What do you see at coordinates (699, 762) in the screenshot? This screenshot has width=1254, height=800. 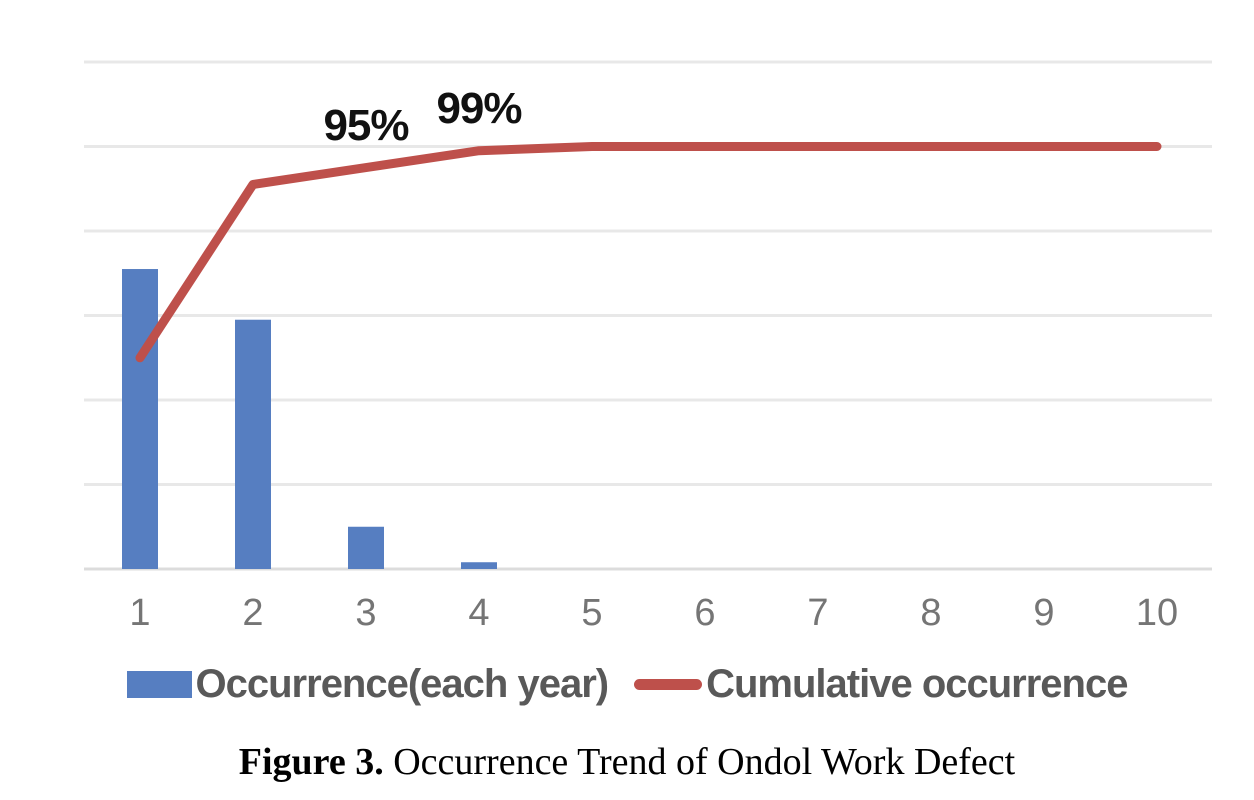 I see `caption-text: Occurrence Trend of Ondol Work Defect` at bounding box center [699, 762].